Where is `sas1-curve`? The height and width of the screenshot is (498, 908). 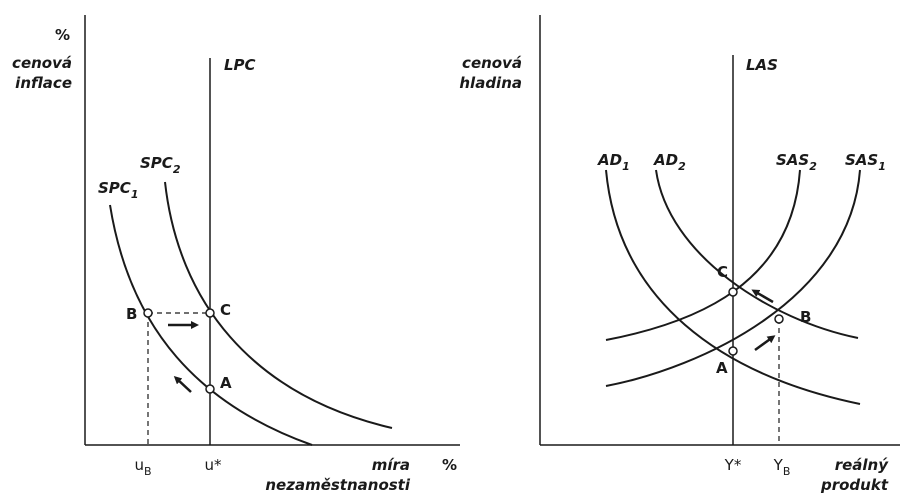
sas1-curve is located at coordinates (733, 278).